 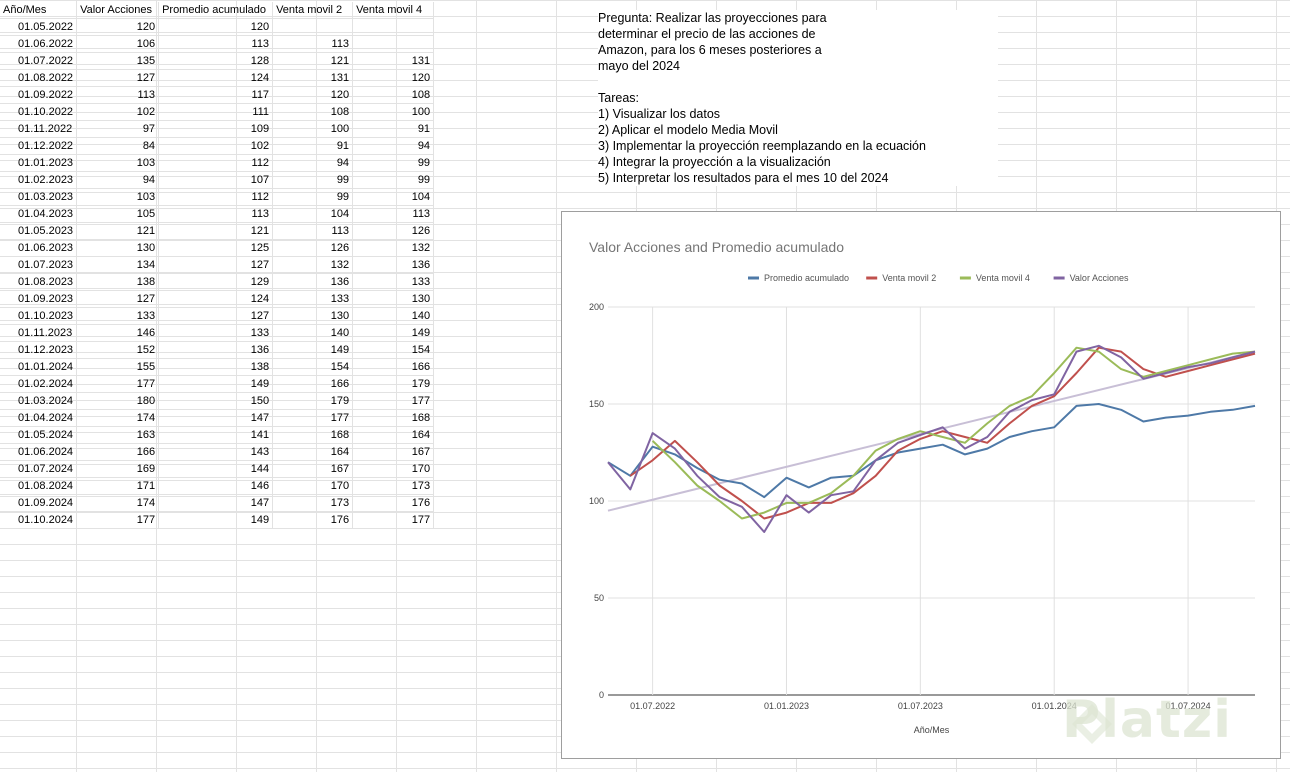 What do you see at coordinates (118, 401) in the screenshot?
I see `table-cell: 180` at bounding box center [118, 401].